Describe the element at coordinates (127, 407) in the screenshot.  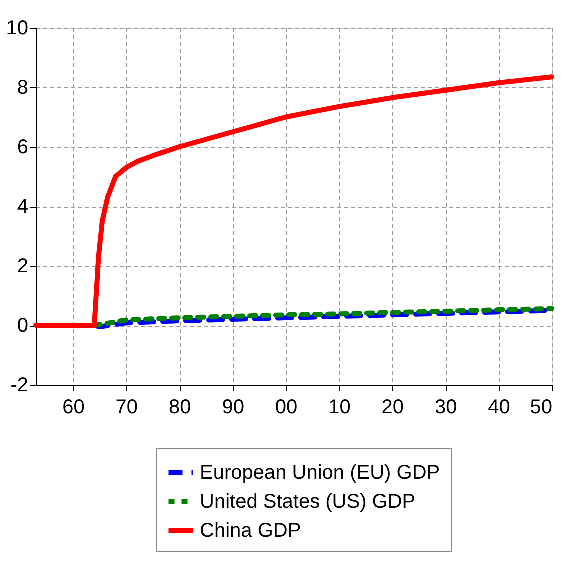
I see `x-tick-label: 70` at that location.